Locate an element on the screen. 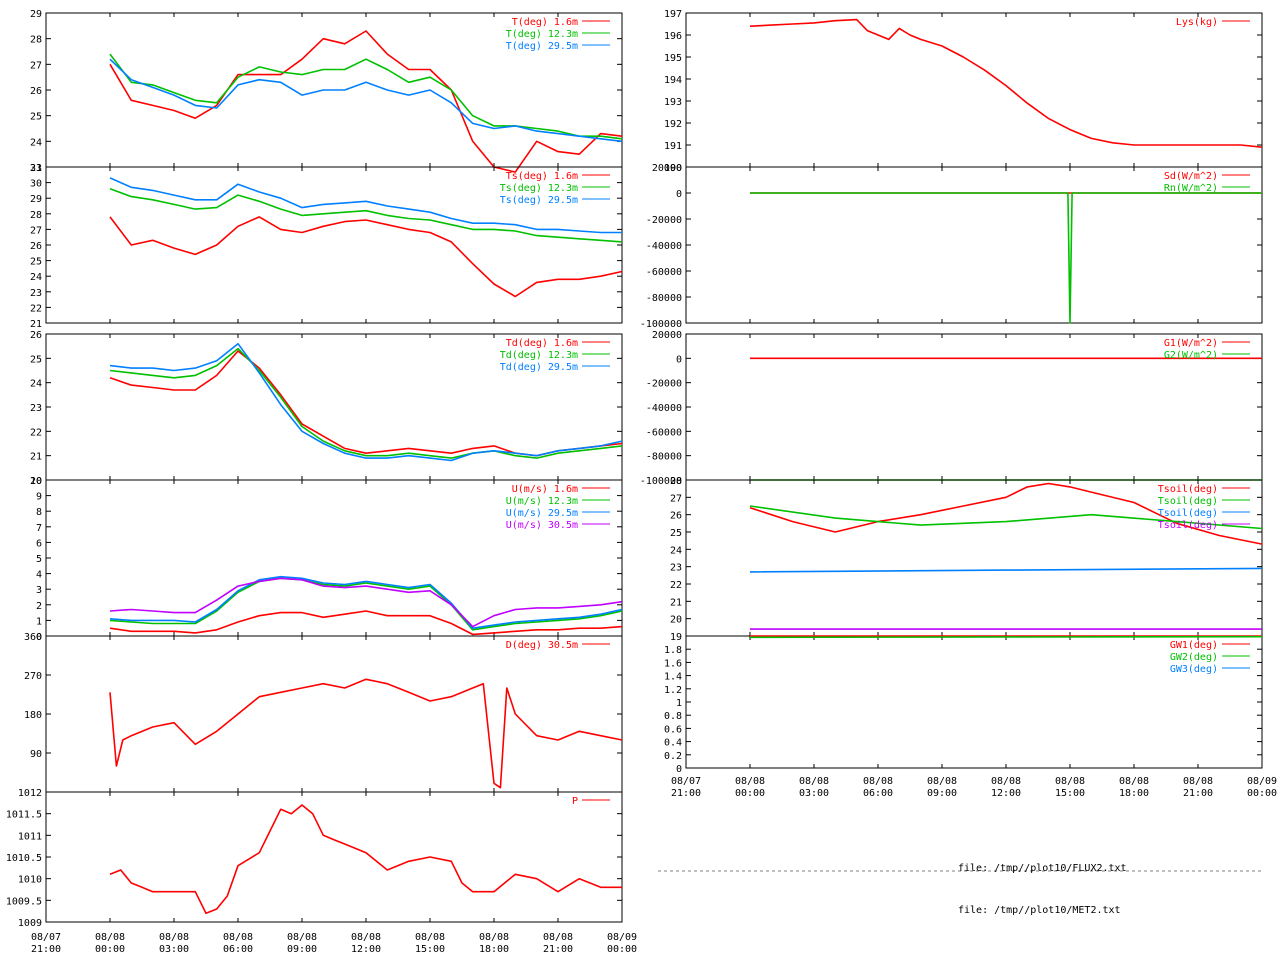 This screenshot has height=960, width=1280. y-tick-label: 1.4 is located at coordinates (673, 677).